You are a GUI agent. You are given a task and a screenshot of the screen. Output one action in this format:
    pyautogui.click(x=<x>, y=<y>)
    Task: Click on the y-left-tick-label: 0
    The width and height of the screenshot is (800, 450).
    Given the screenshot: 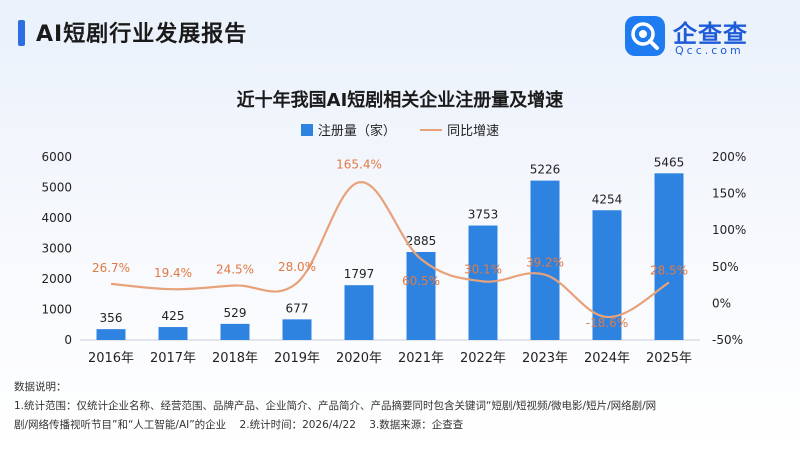 What is the action you would take?
    pyautogui.click(x=68, y=340)
    